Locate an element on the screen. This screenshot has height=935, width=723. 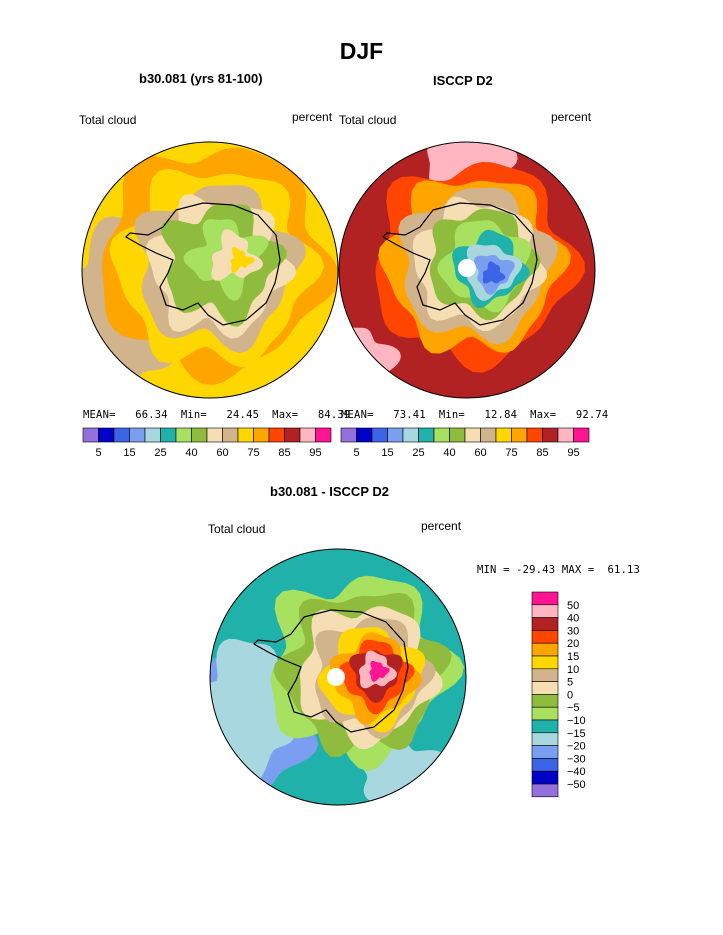
panel1-colorbar-label: 95 is located at coordinates (315, 453).